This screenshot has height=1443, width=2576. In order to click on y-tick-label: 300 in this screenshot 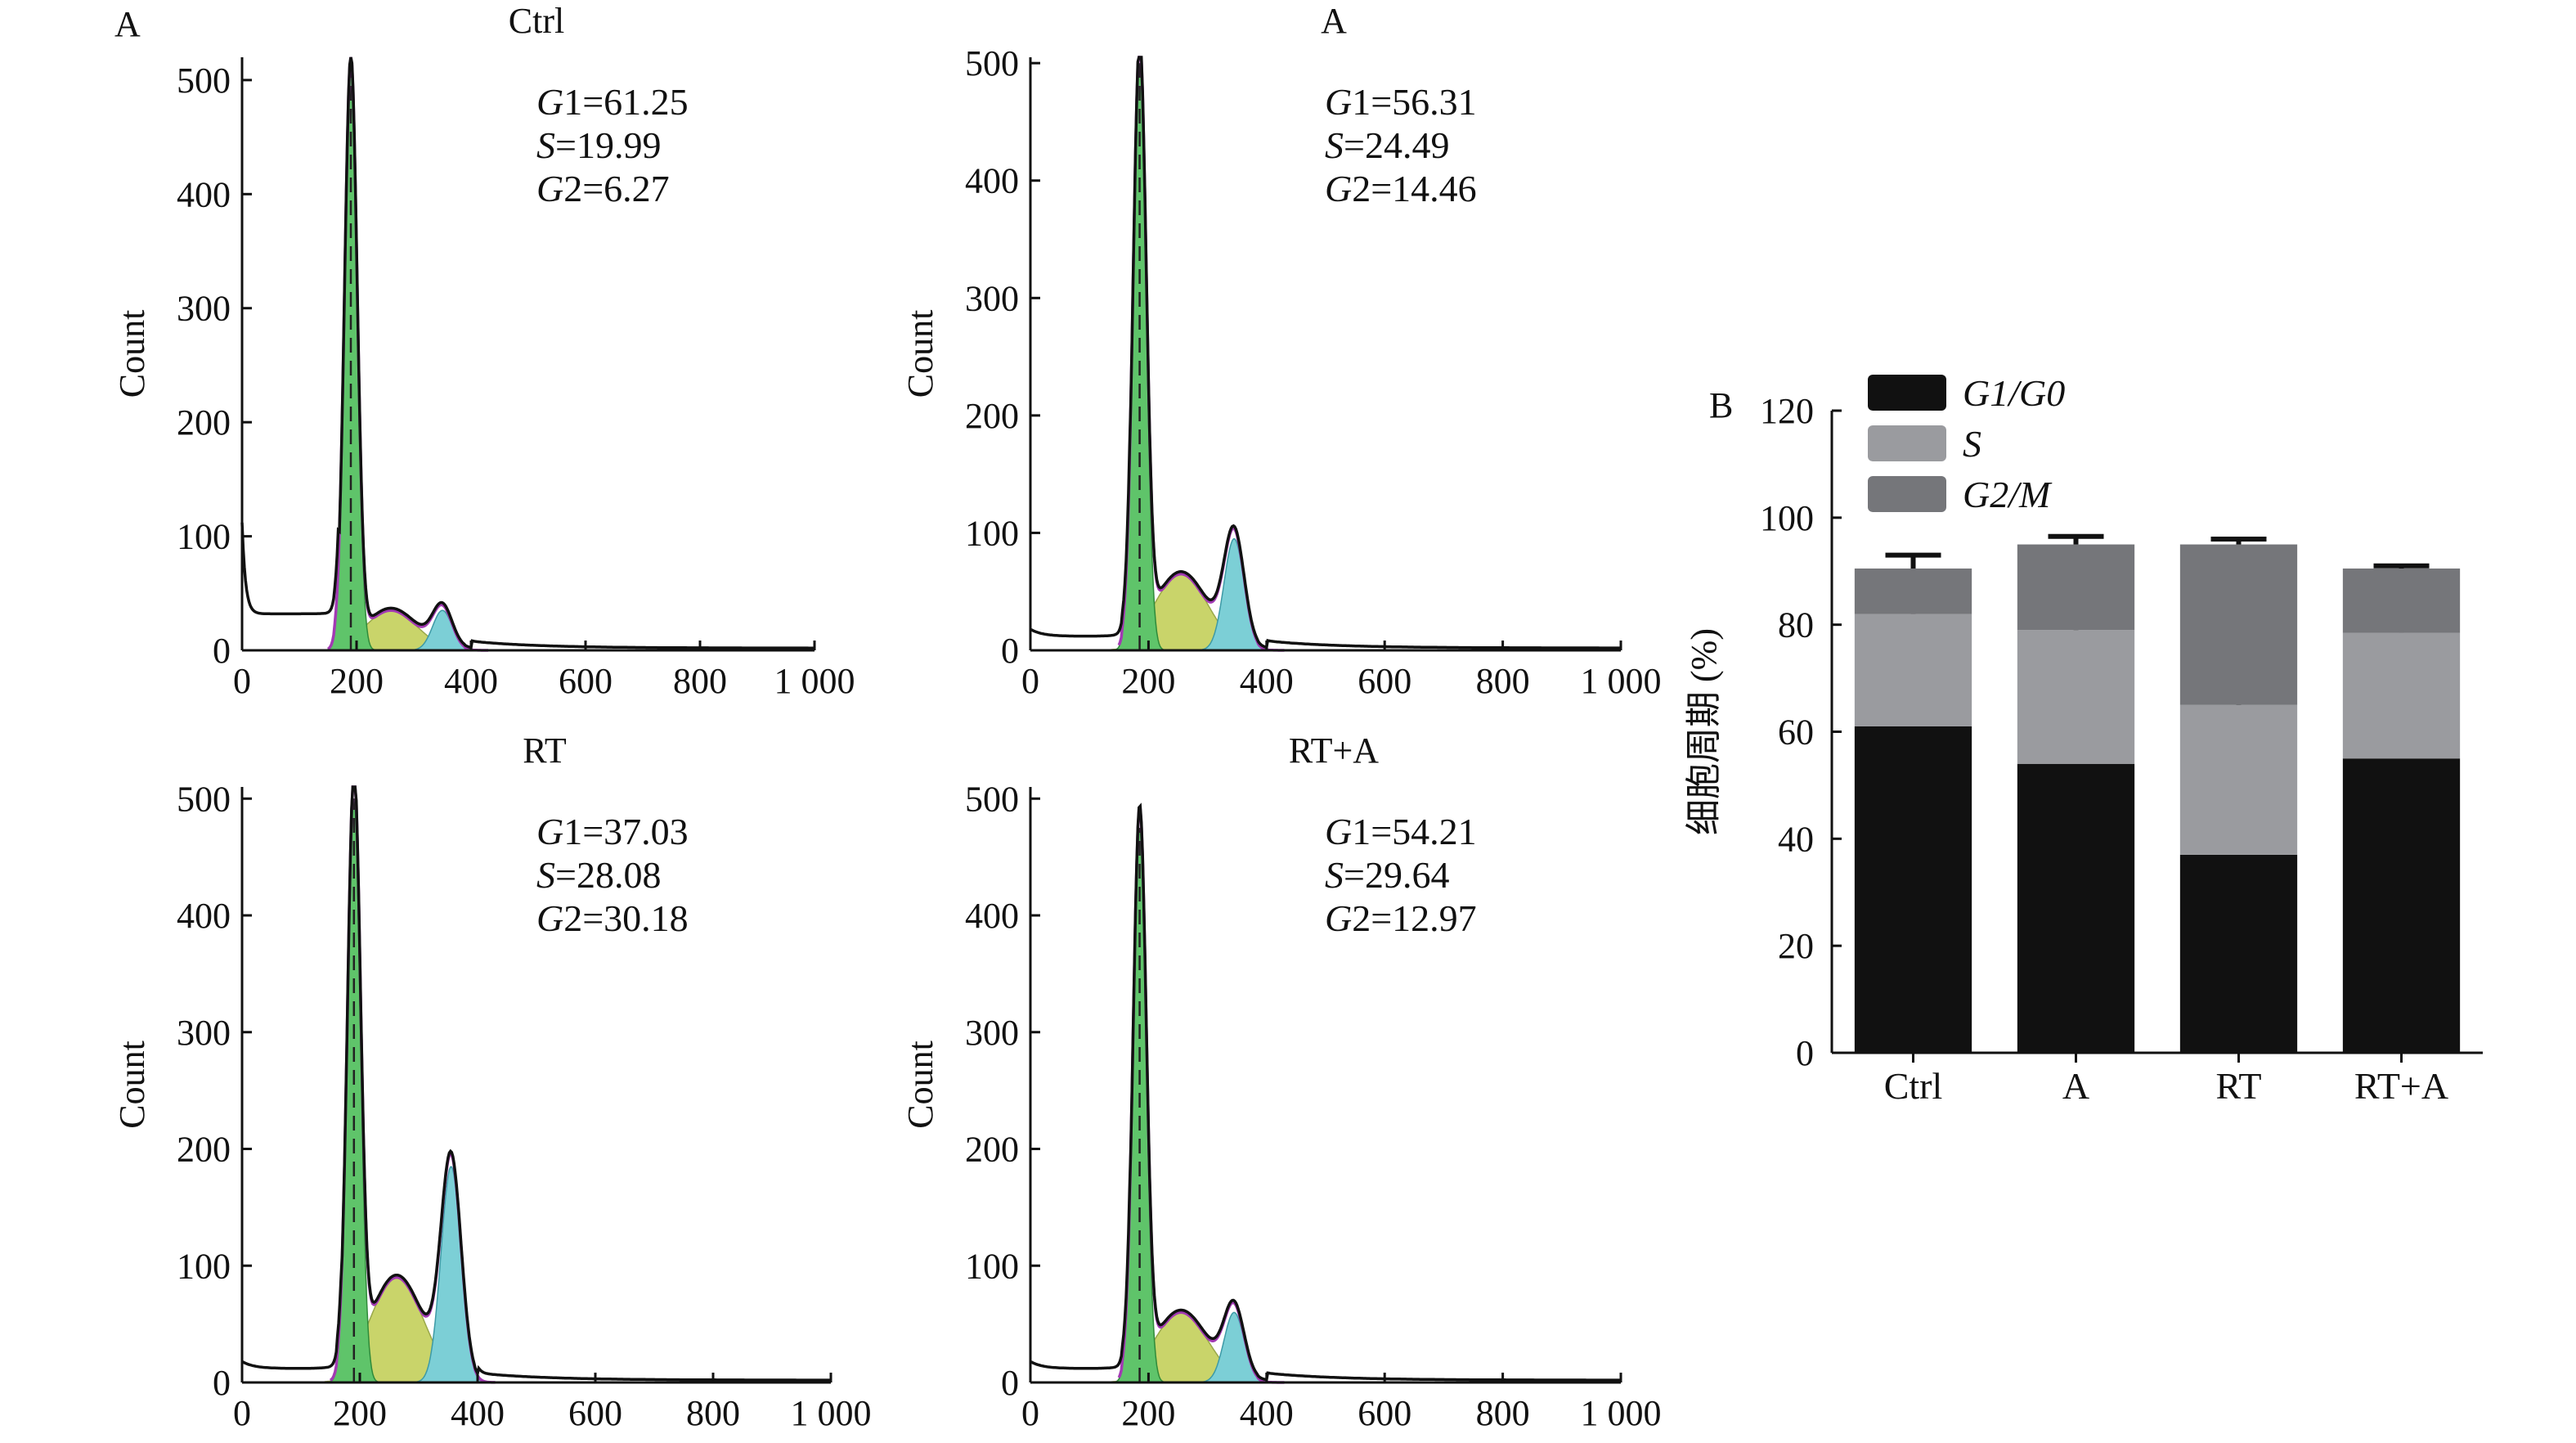, I will do `click(204, 309)`.